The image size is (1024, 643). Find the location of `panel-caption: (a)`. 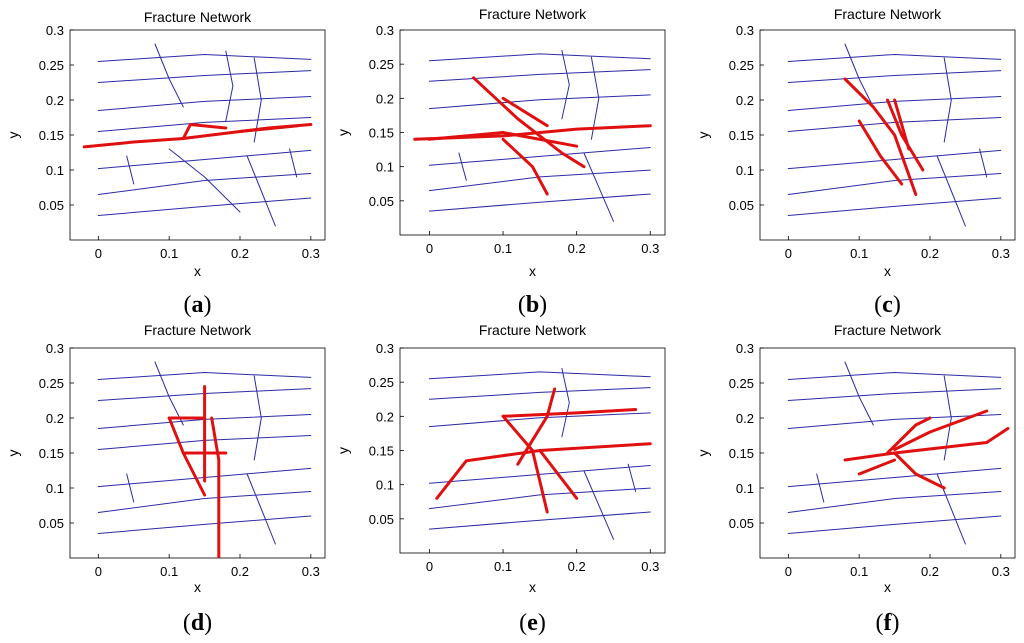

panel-caption: (a) is located at coordinates (198, 305).